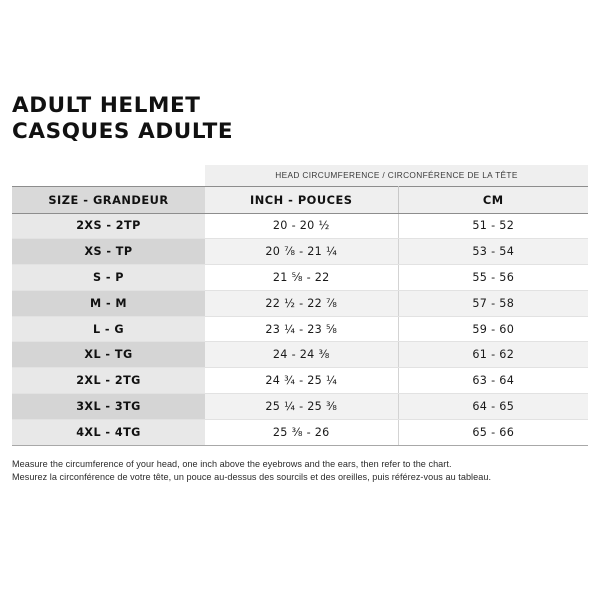 The width and height of the screenshot is (600, 600). Describe the element at coordinates (106, 105) in the screenshot. I see `page-title-en: ADULT HELMET` at that location.